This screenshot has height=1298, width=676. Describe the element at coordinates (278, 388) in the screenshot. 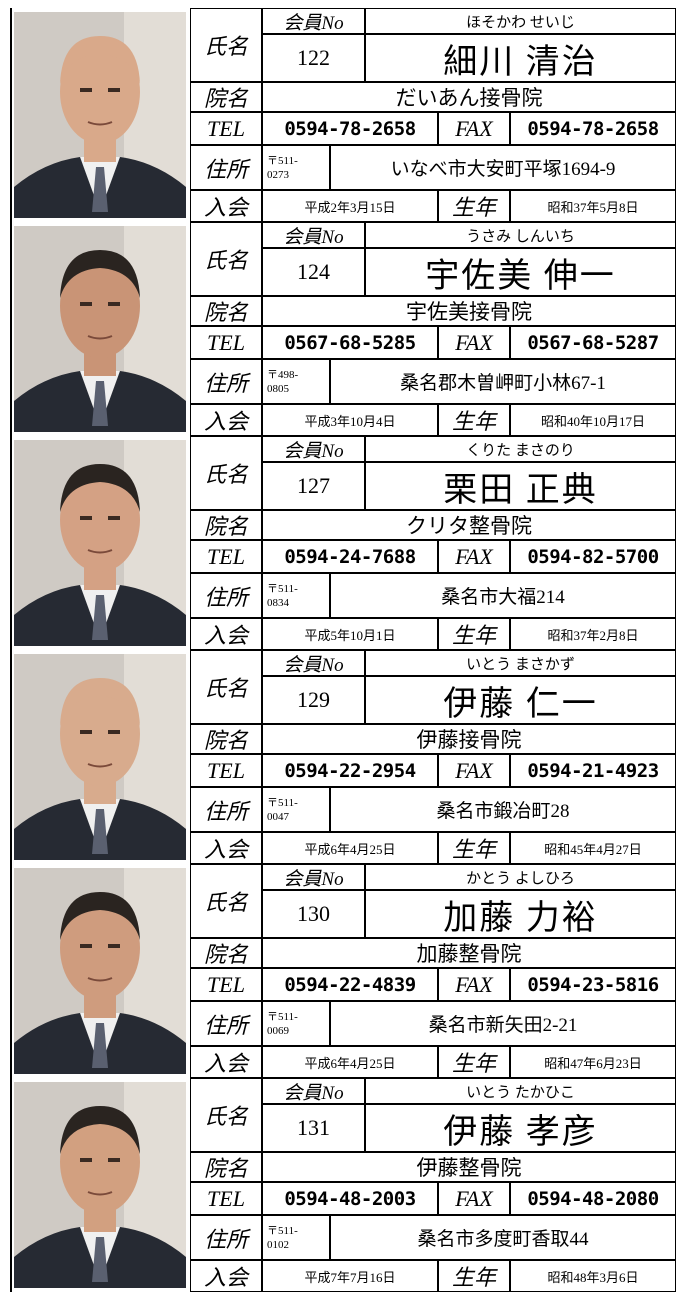

I see `postal-code-2: 0805` at that location.